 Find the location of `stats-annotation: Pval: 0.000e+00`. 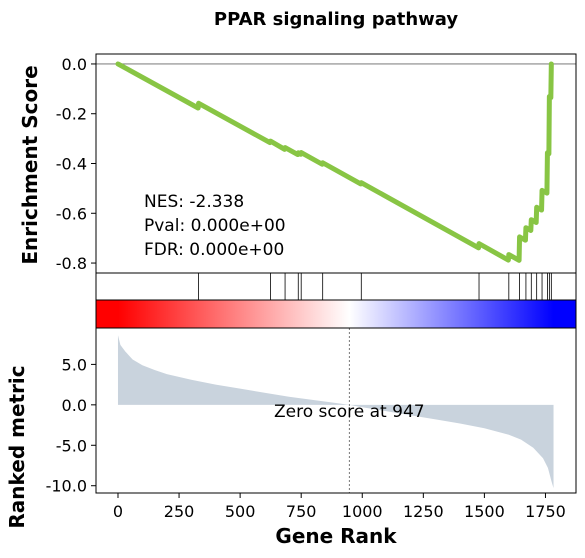

stats-annotation: Pval: 0.000e+00 is located at coordinates (215, 226).